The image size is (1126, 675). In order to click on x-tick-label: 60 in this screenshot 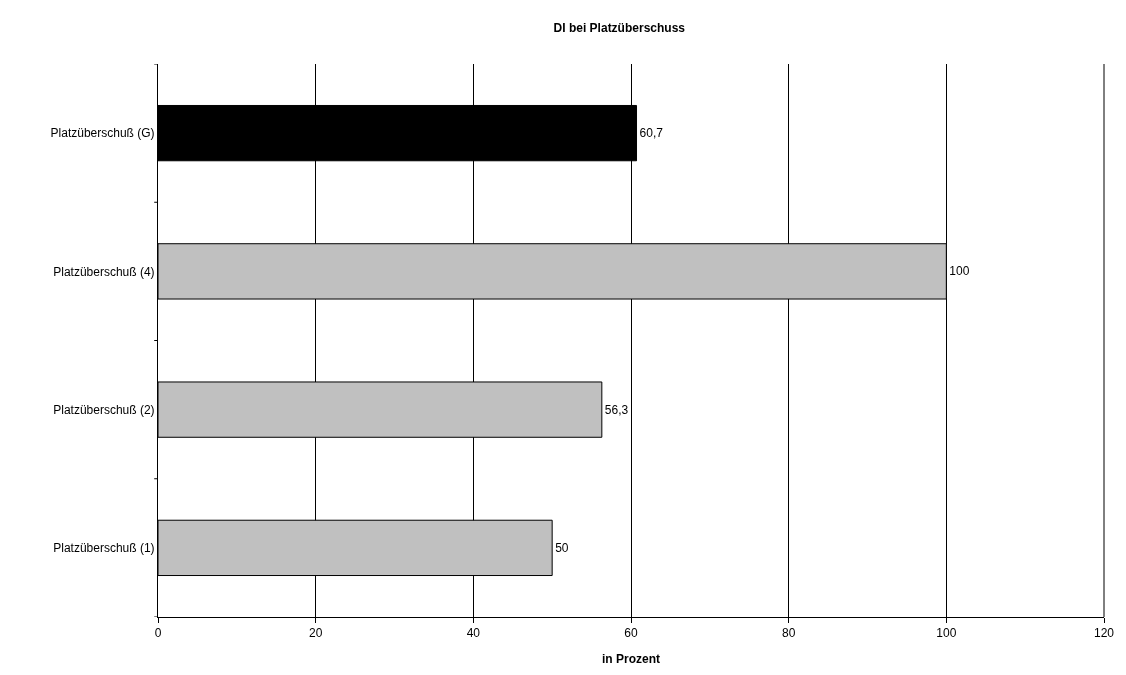, I will do `click(631, 633)`.